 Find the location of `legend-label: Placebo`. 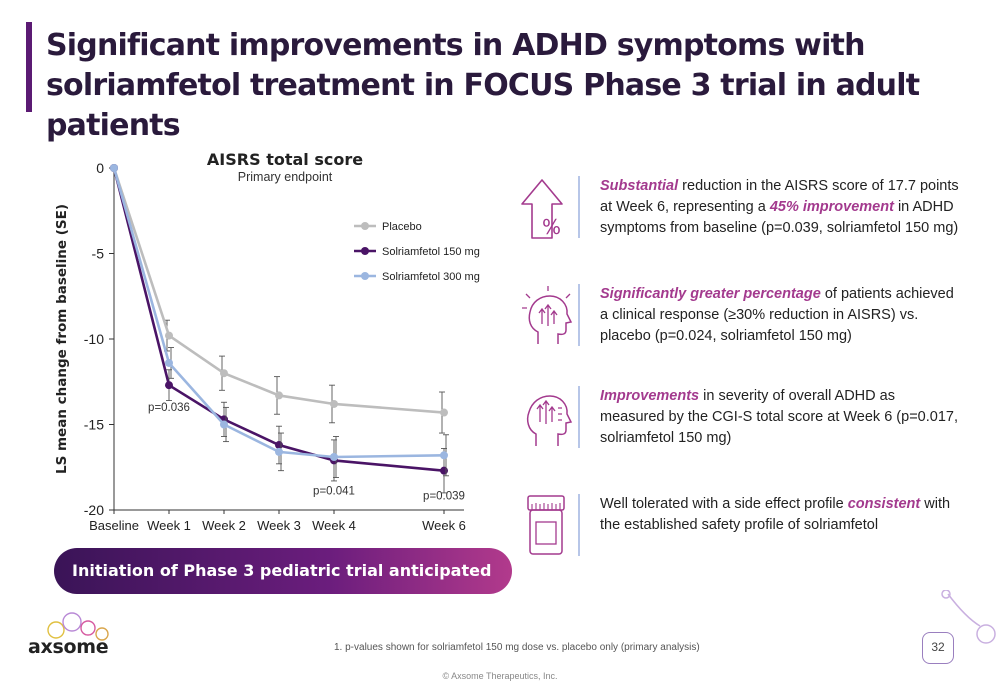

legend-label: Placebo is located at coordinates (402, 227).